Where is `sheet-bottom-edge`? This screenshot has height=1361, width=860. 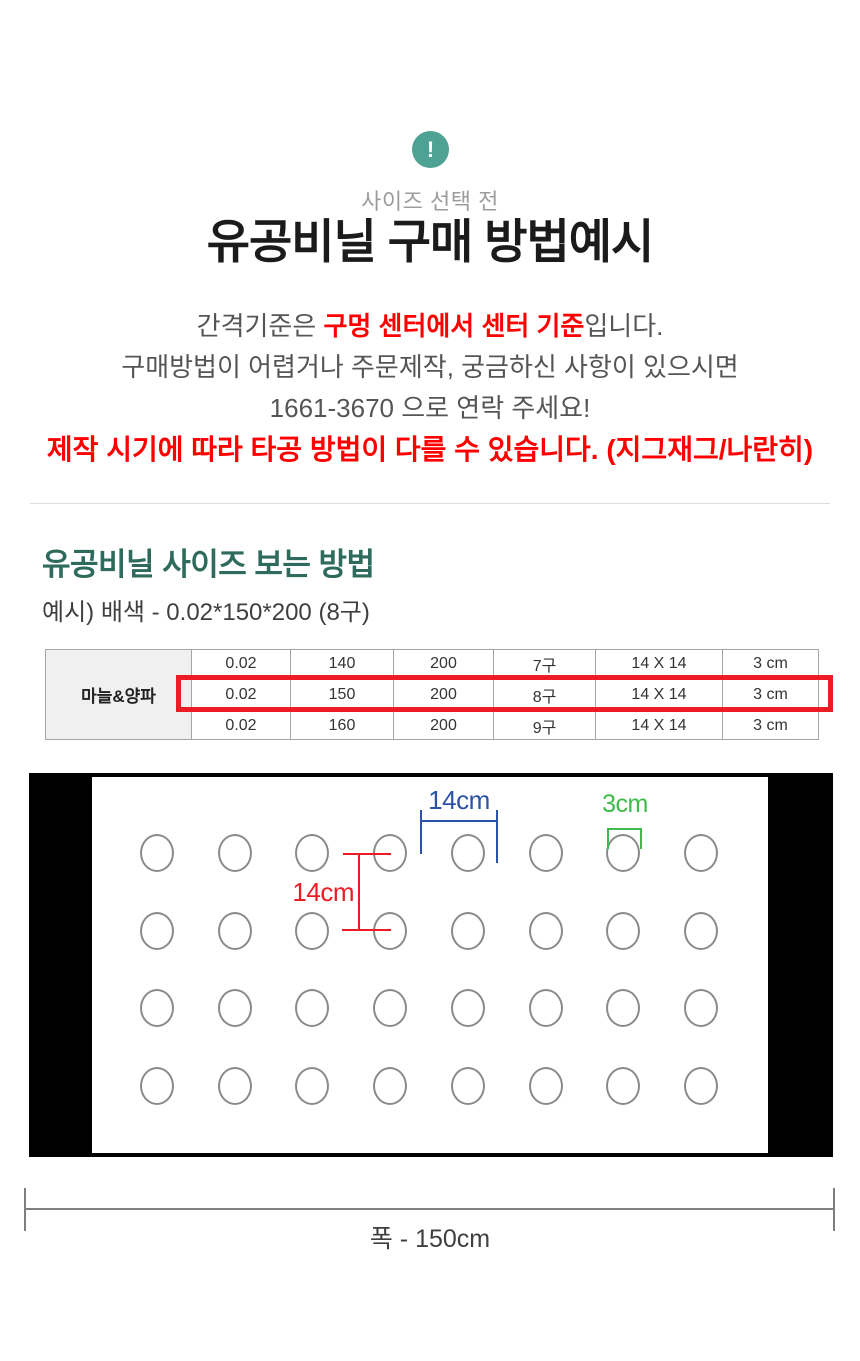 sheet-bottom-edge is located at coordinates (431, 1155).